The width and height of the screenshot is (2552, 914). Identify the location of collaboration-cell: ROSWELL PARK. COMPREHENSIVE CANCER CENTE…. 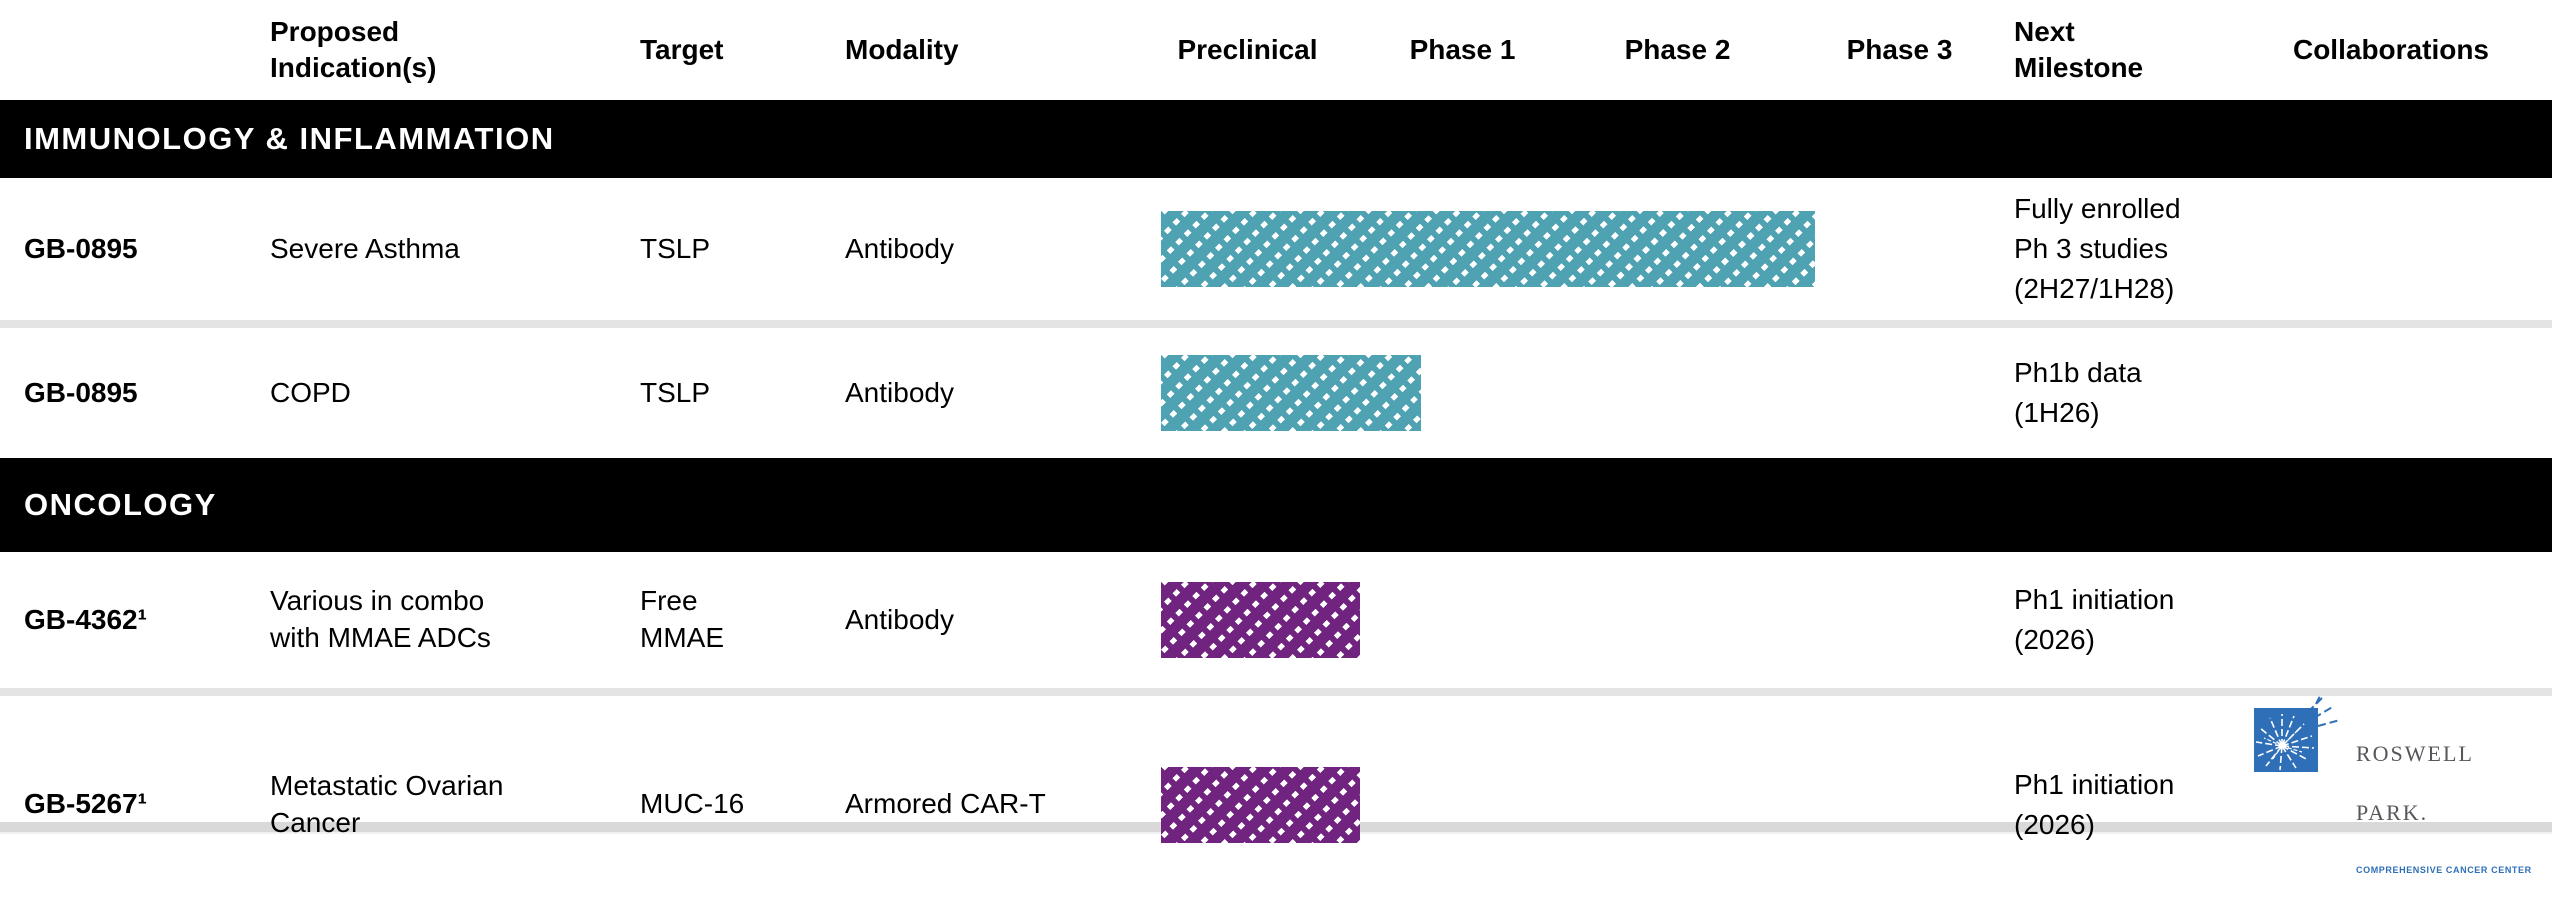
(2391, 805).